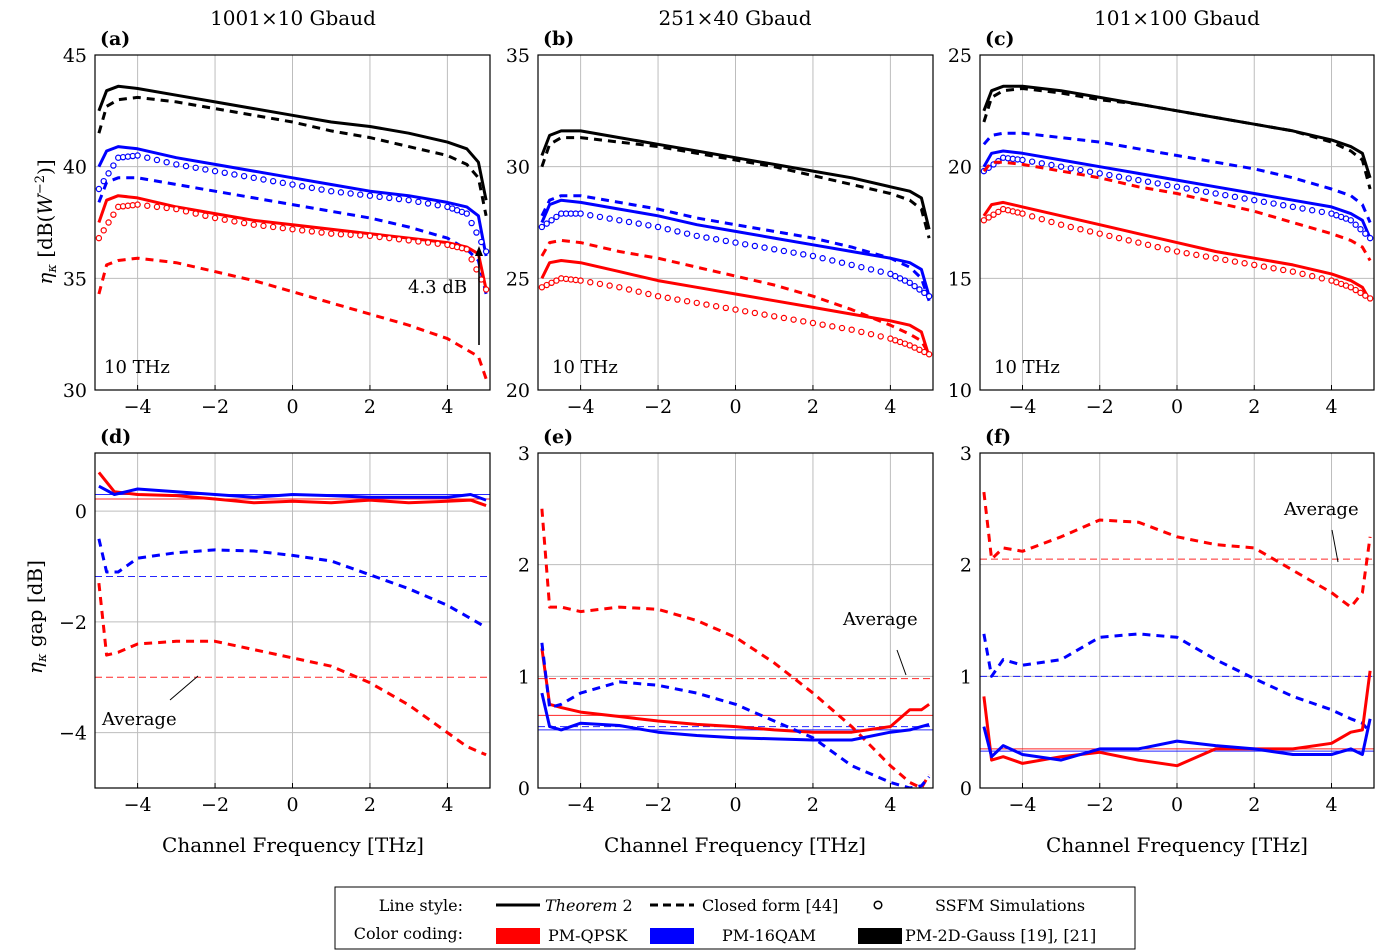 The width and height of the screenshot is (1390, 952). What do you see at coordinates (75, 391) in the screenshot?
I see `y-tick-label: 30` at bounding box center [75, 391].